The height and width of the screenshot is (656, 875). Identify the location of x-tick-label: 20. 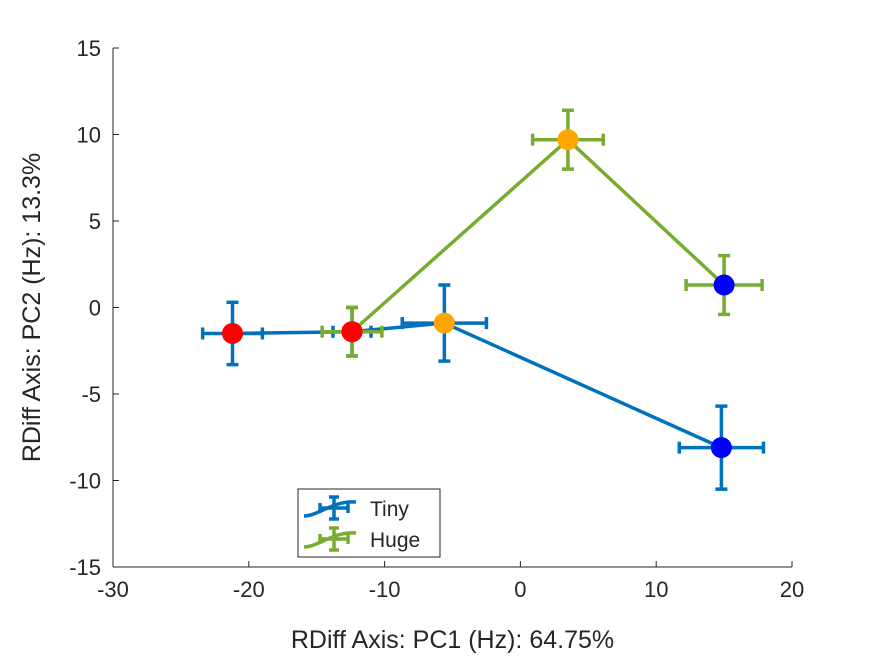
(792, 589).